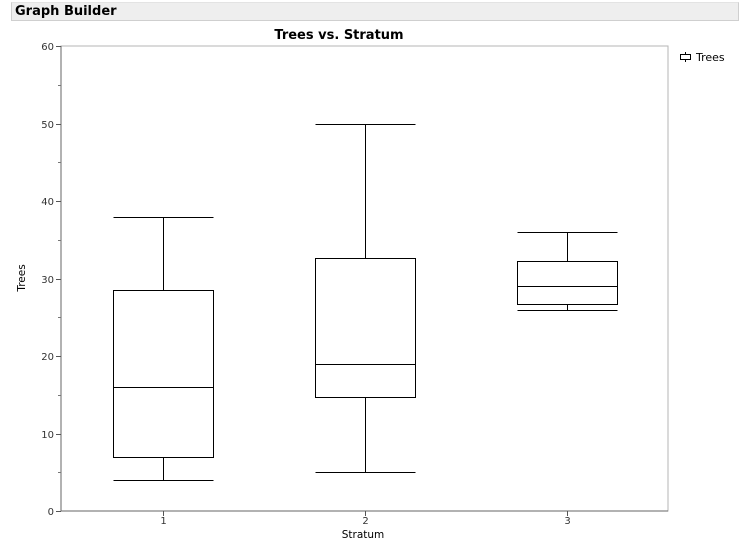 This screenshot has height=547, width=745. Describe the element at coordinates (375, 11) in the screenshot. I see `window-titlebar: Graph Builder` at that location.